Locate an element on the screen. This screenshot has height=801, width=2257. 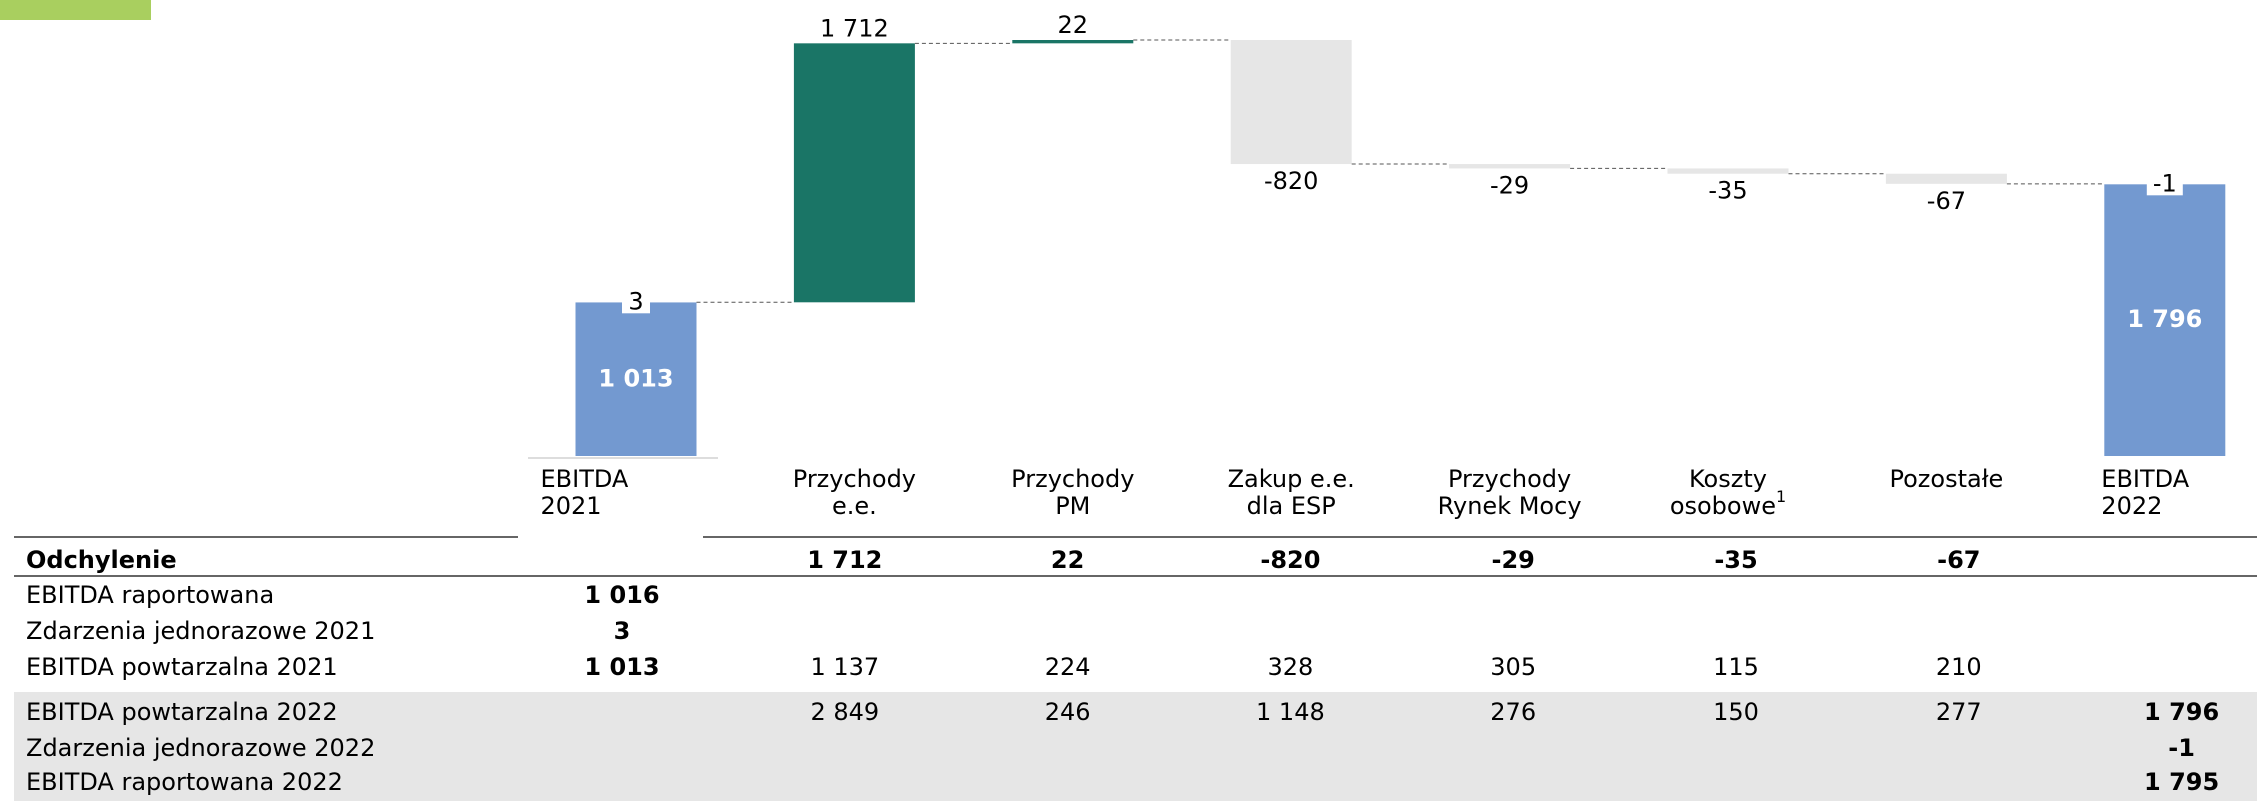
category-line: 2022 is located at coordinates (2131, 506).